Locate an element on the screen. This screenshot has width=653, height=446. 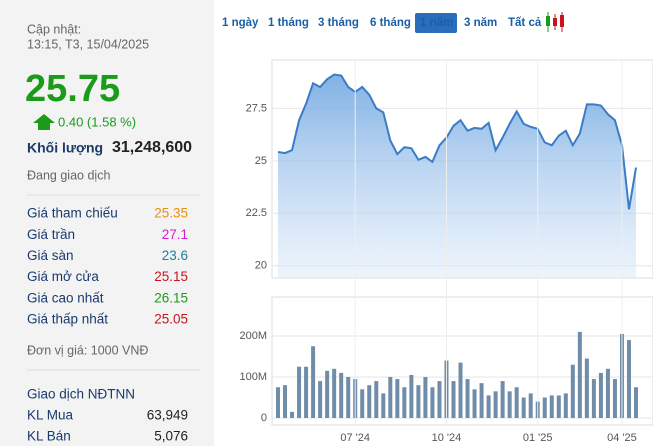
y-tick-label: 200M is located at coordinates (253, 336).